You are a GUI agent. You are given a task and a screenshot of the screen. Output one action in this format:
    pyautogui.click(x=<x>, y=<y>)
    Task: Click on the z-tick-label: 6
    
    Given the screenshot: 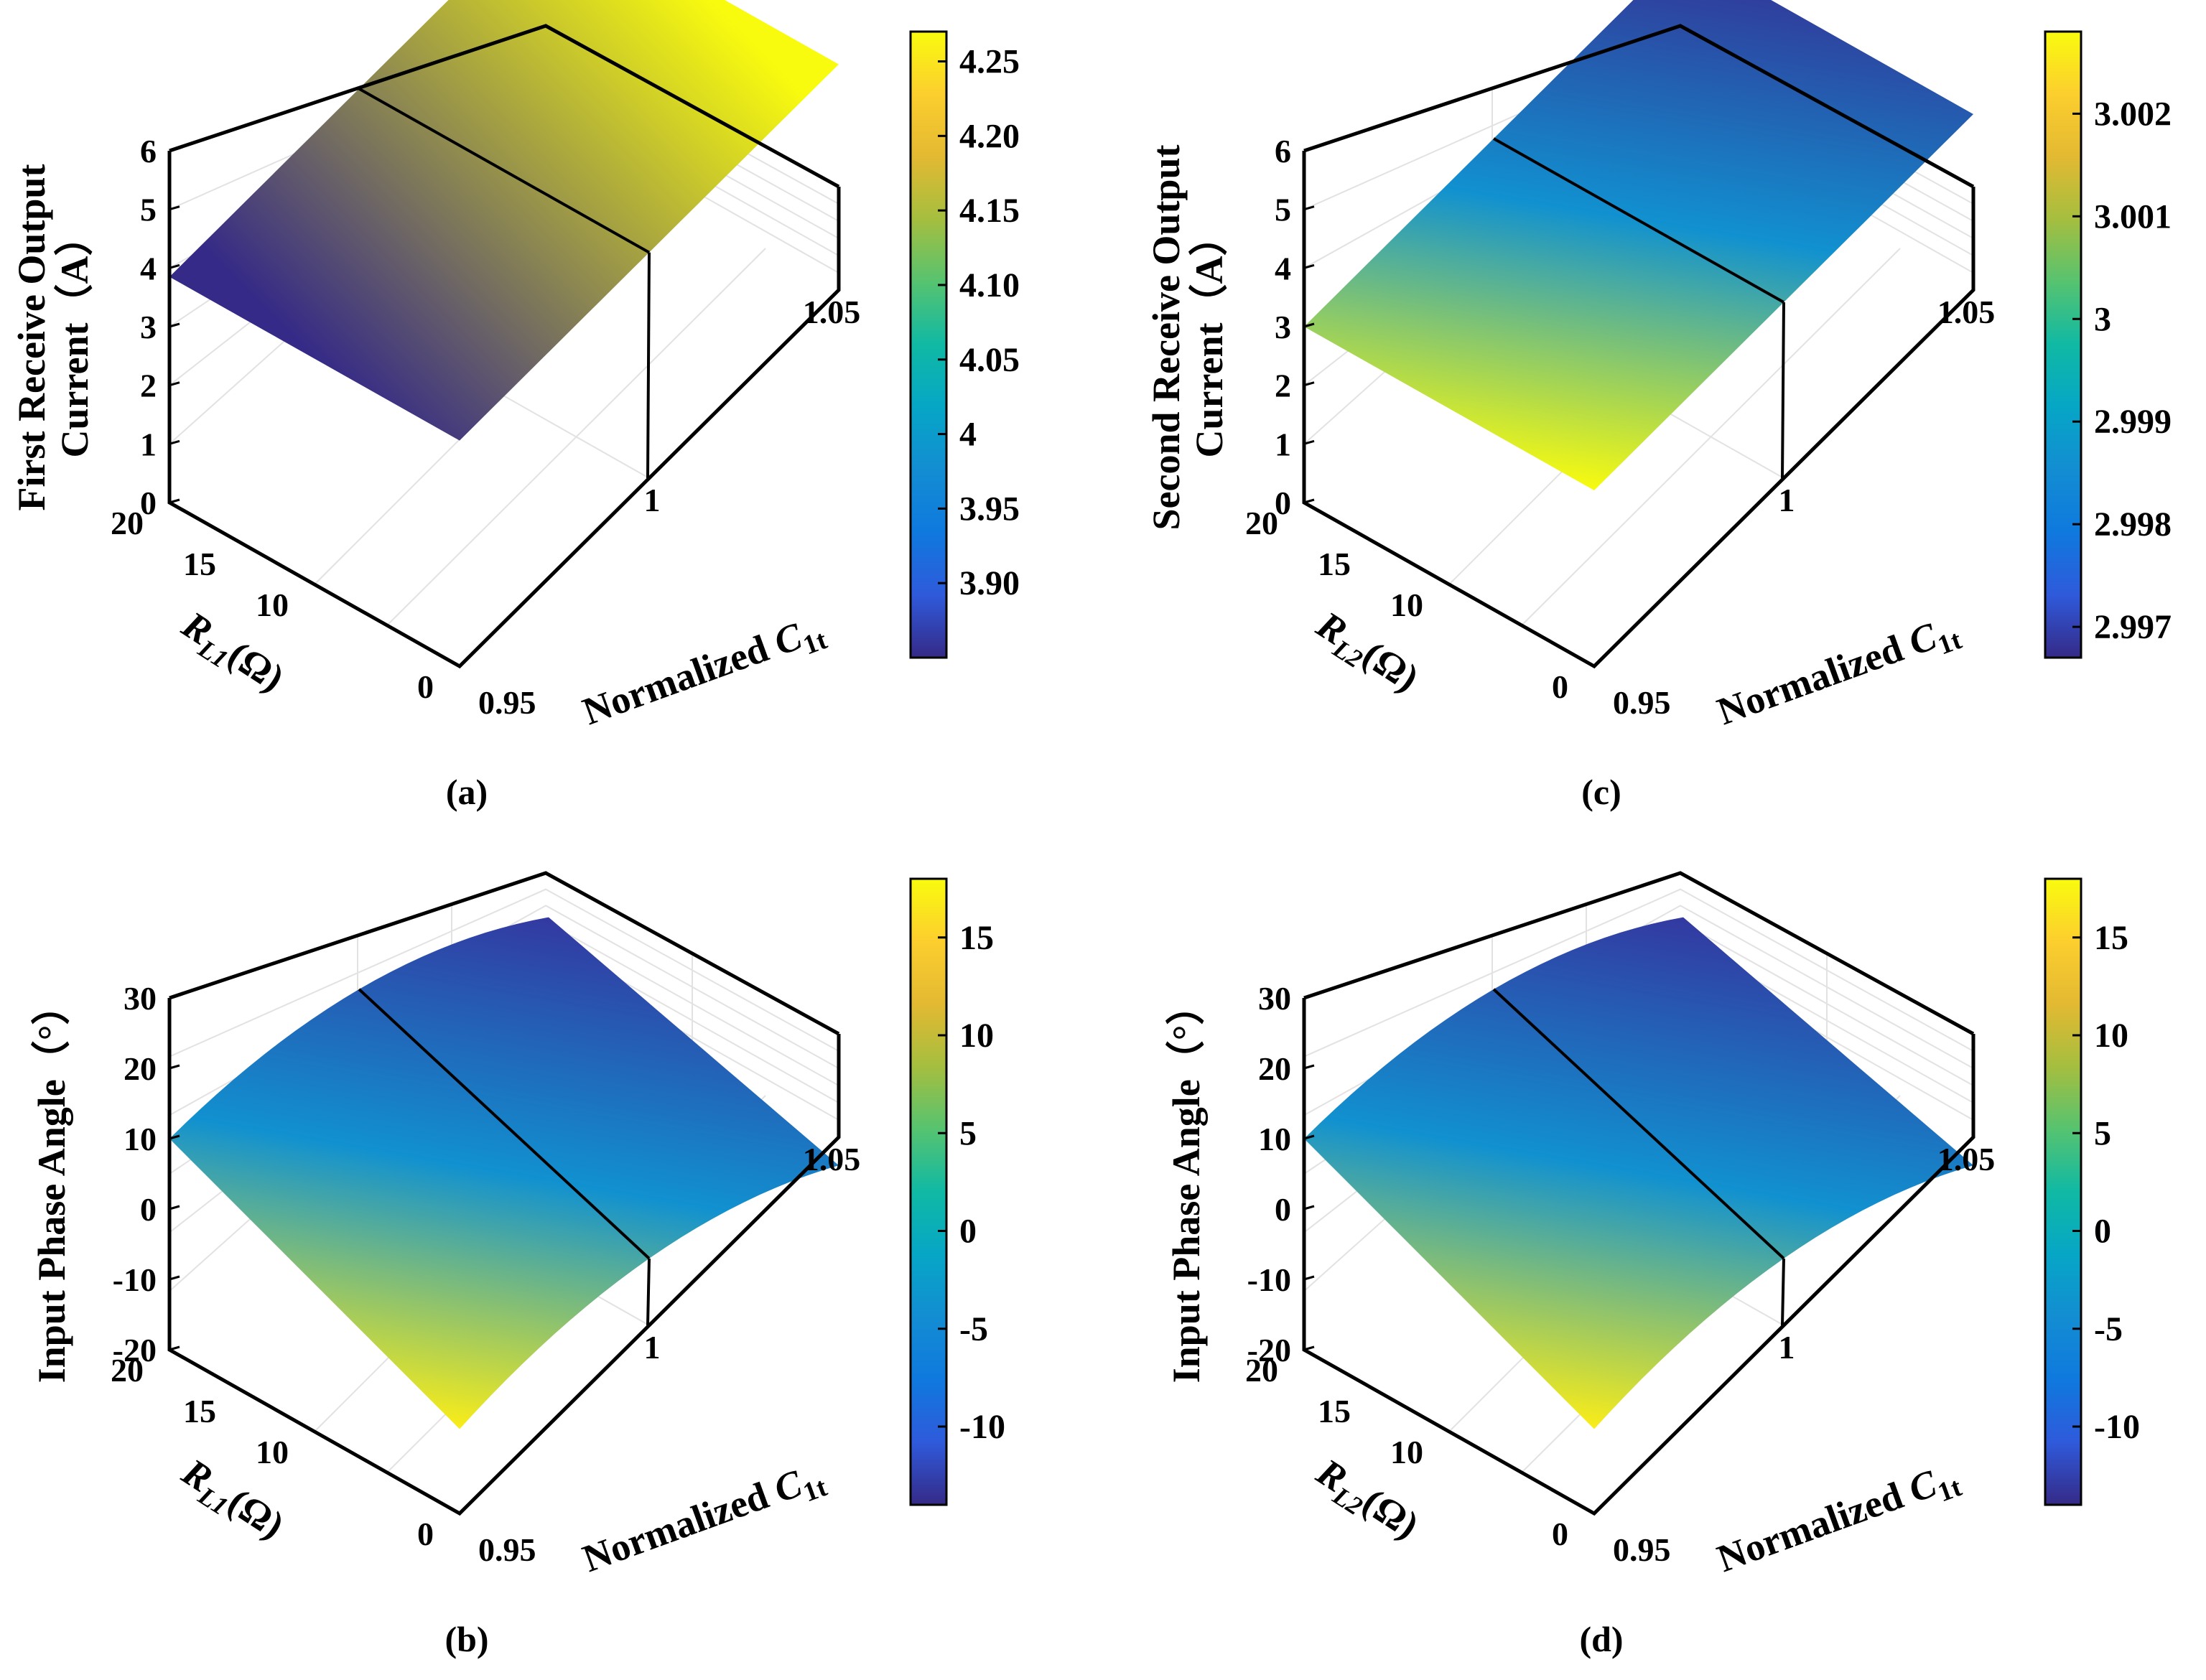 What is the action you would take?
    pyautogui.click(x=1283, y=151)
    